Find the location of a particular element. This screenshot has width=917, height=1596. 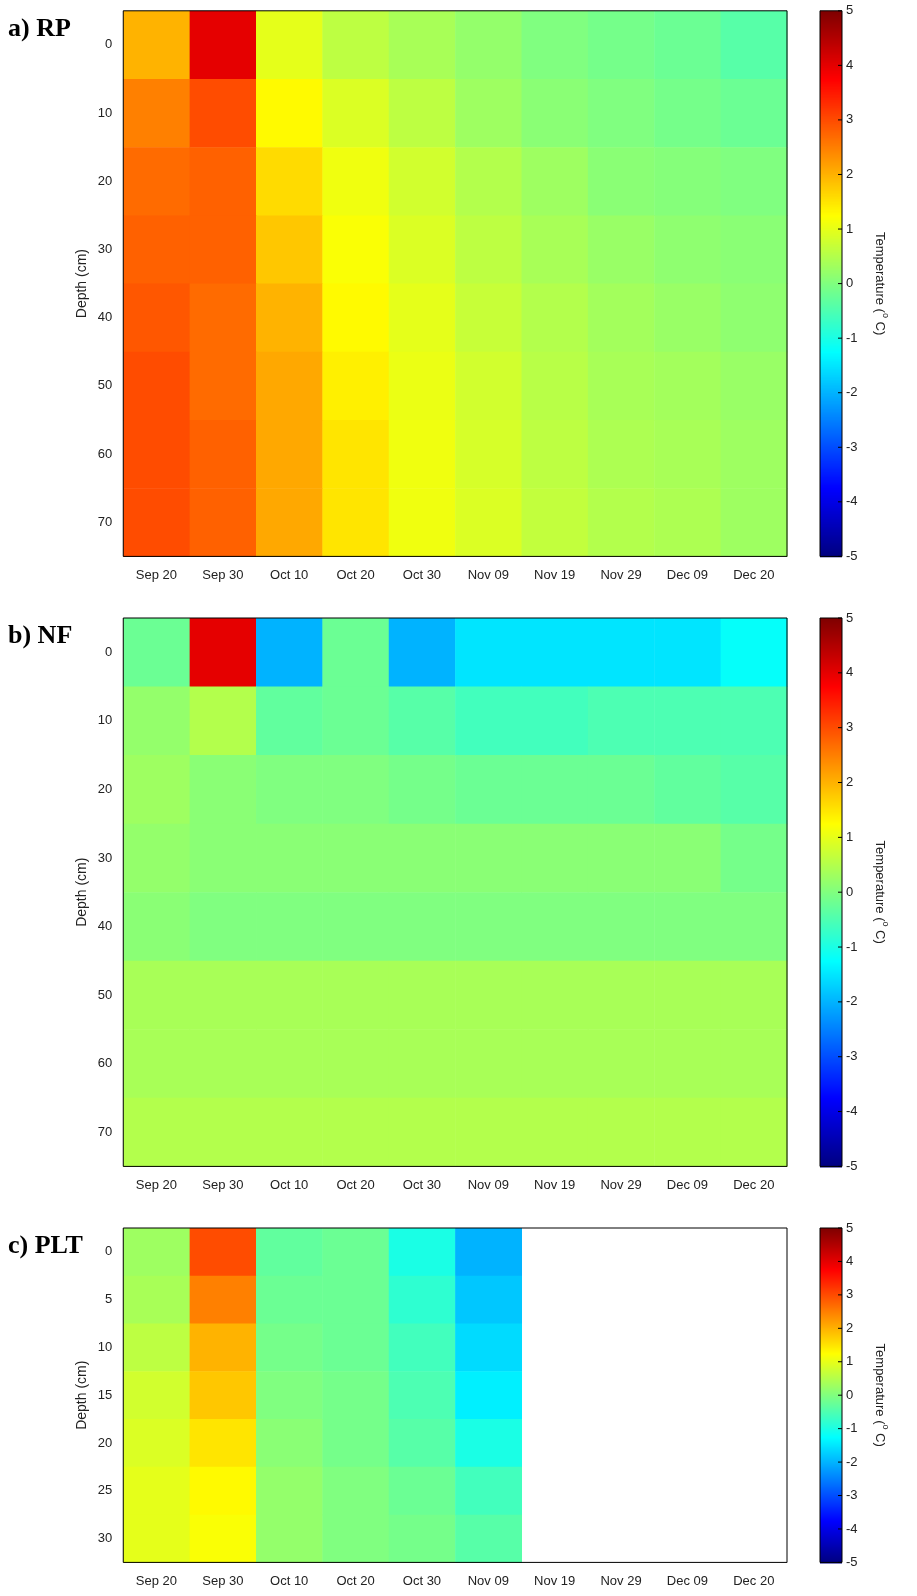

chart-title: c) PLT is located at coordinates (45, 1244).